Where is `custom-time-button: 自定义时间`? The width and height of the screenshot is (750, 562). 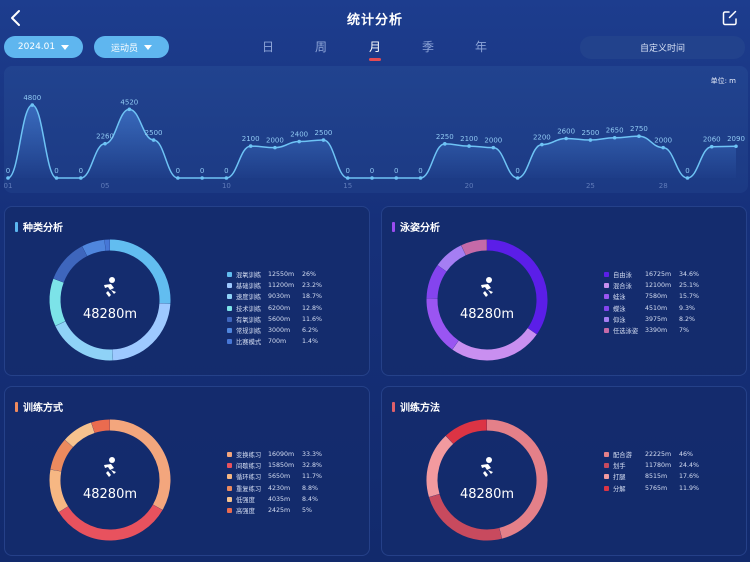
custom-time-button: 自定义时间 is located at coordinates (662, 47).